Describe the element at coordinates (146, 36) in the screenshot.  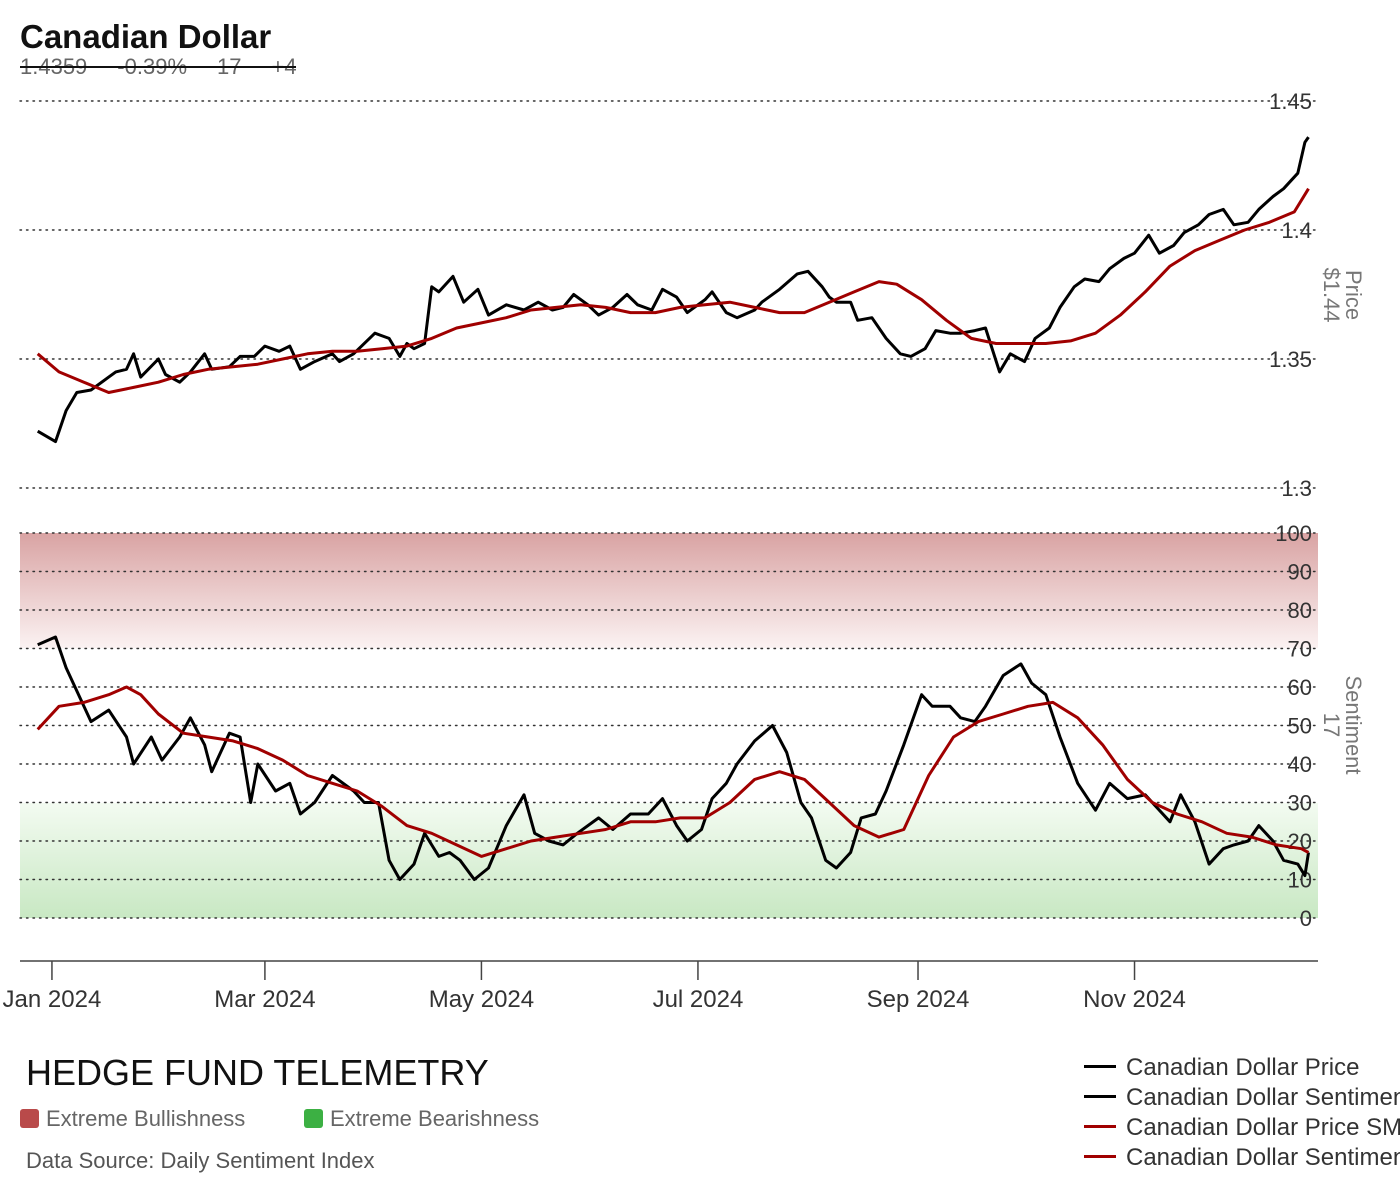
I see `chart-title: Canadian Dollar` at that location.